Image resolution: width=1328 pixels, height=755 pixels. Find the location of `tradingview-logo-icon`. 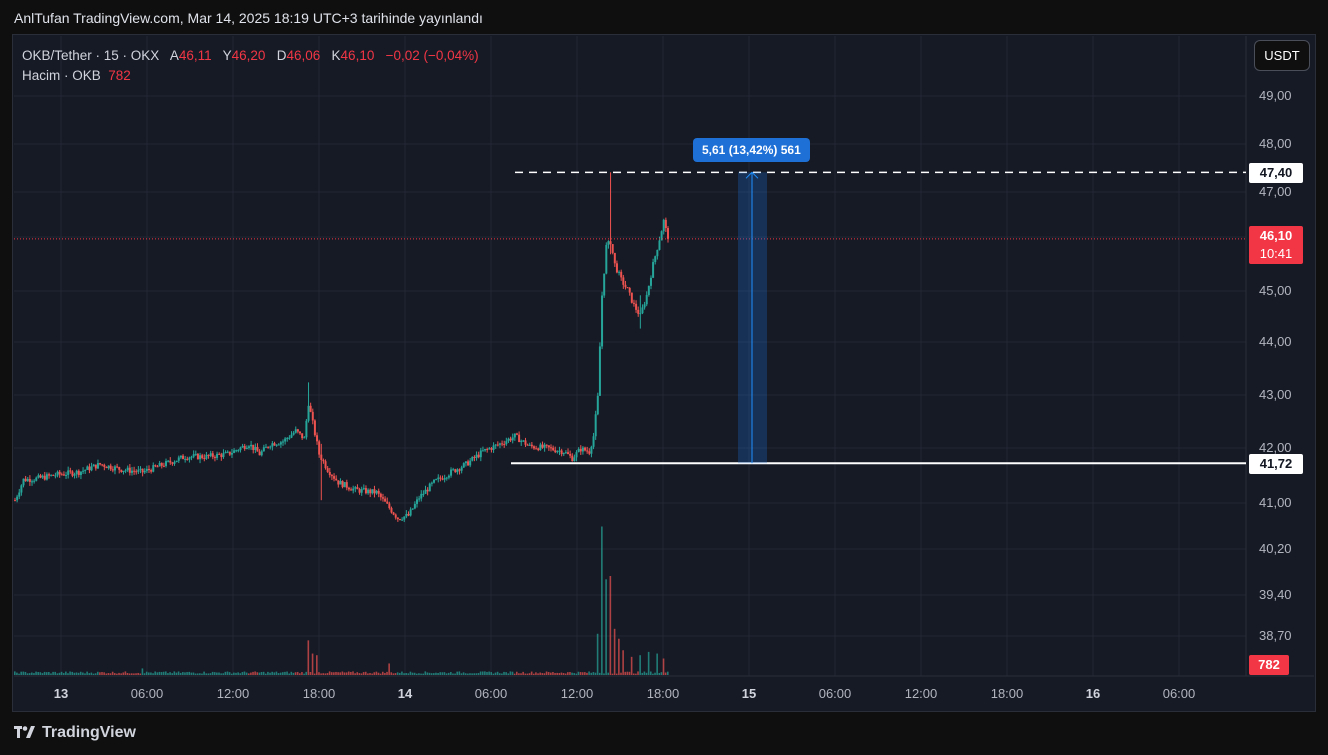

tradingview-logo-icon is located at coordinates (24, 732).